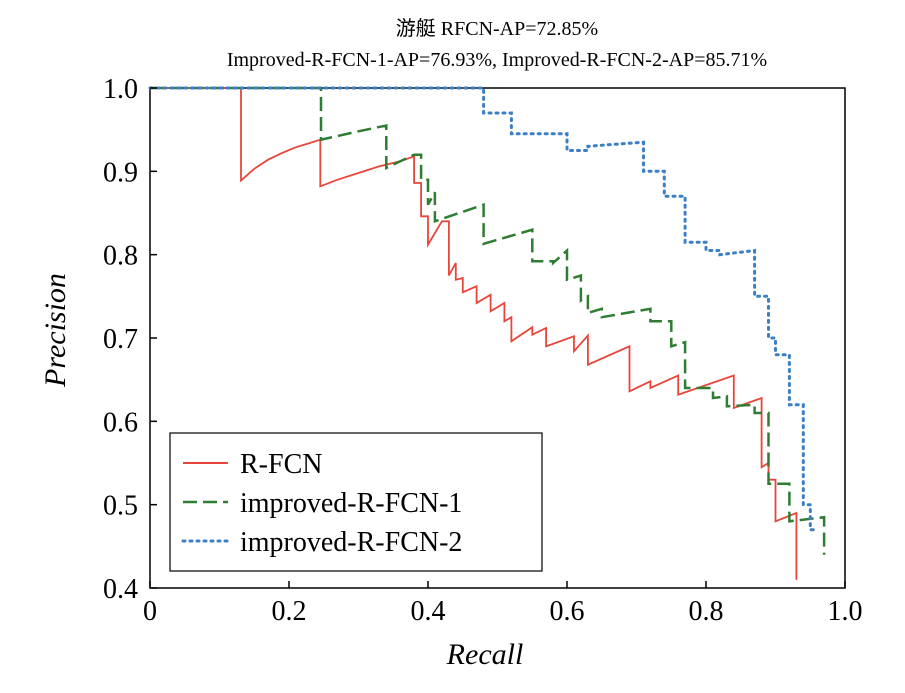 The width and height of the screenshot is (905, 693). I want to click on y-tick-label: 0.7, so click(120, 339).